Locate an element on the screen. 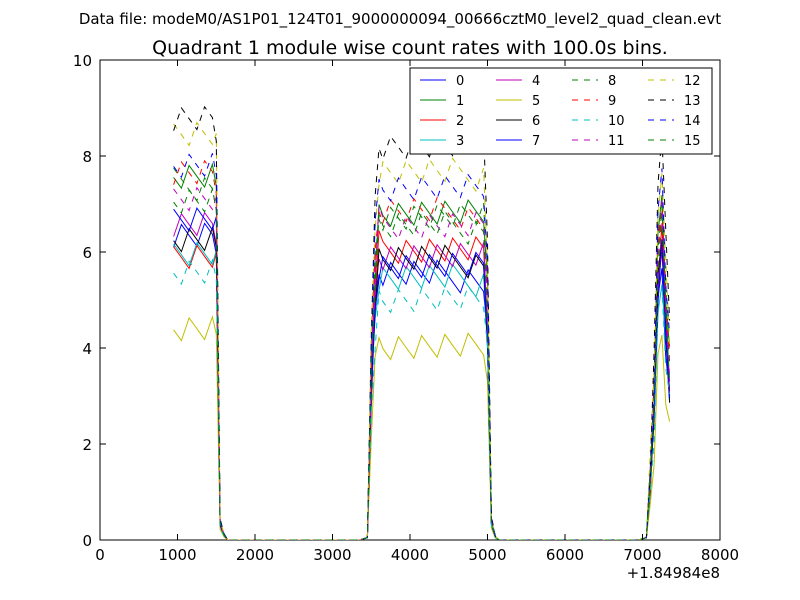 This screenshot has width=800, height=600. x-tick-label: 1000 is located at coordinates (177, 555).